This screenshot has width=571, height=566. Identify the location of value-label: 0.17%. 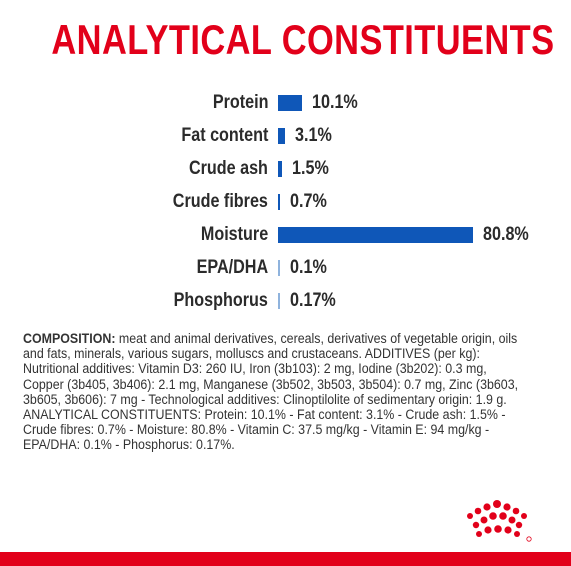
(313, 300).